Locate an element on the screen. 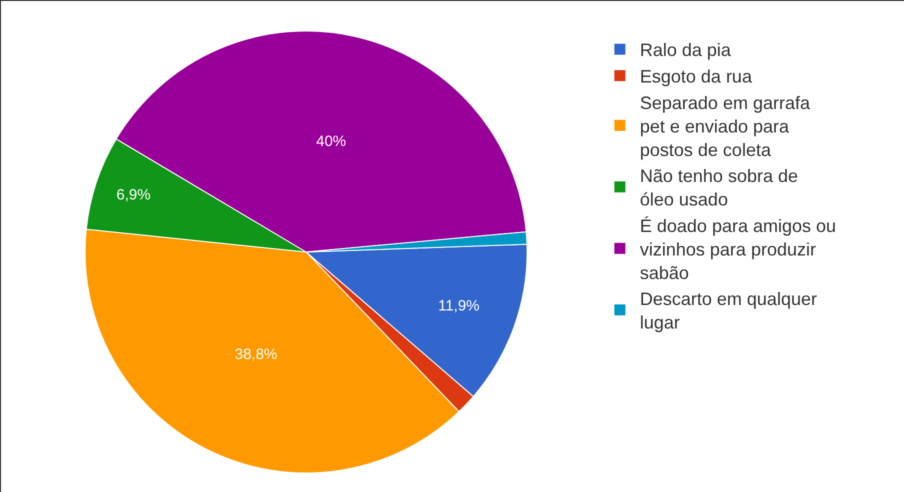 This screenshot has height=492, width=904. legend-label: É doado para amigos ou vizinhos para produzir sabão is located at coordinates (738, 249).